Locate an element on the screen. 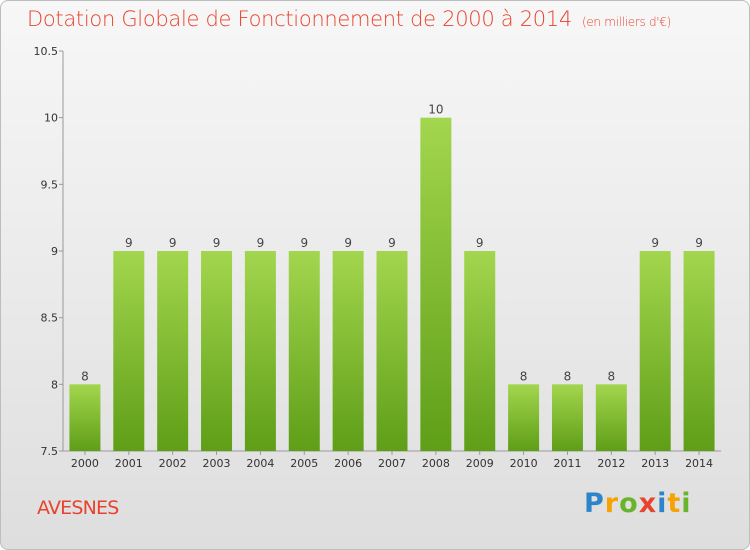 The width and height of the screenshot is (750, 550). data-label-2010: 8 is located at coordinates (524, 376).